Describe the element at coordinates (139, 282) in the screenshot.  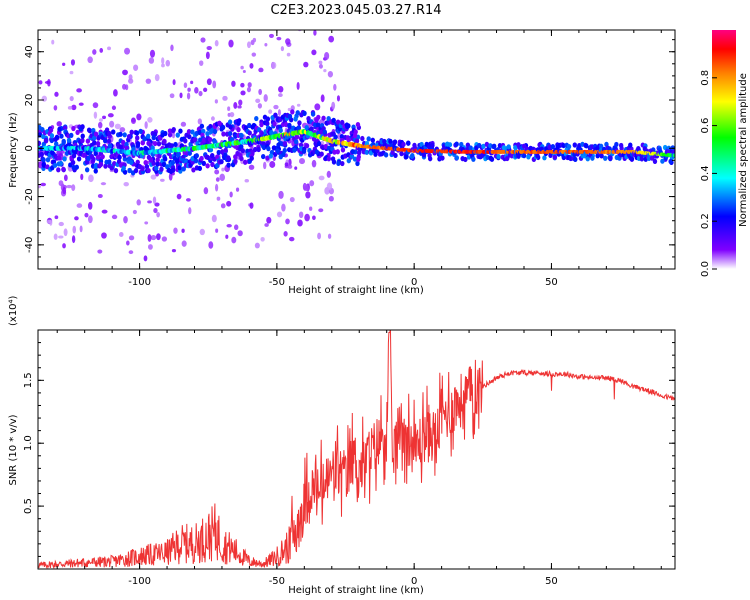
I see `x-tick-label: -100` at that location.